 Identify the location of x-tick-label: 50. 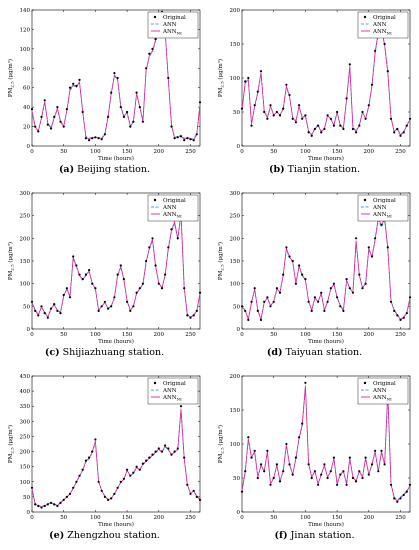
(63, 518).